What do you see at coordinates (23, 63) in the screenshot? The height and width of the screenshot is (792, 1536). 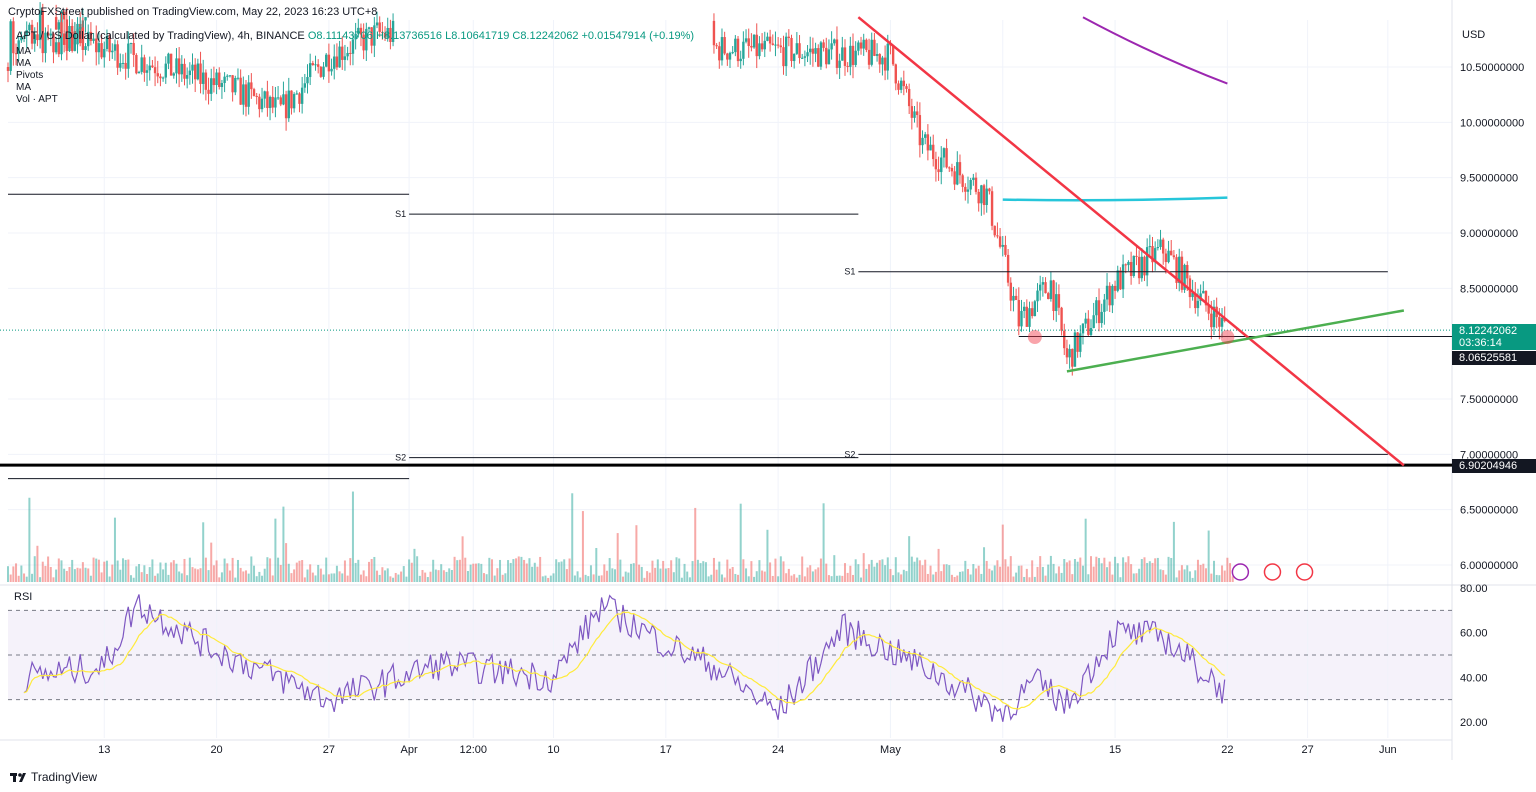 I see `indicator-legend-ma2: MA` at bounding box center [23, 63].